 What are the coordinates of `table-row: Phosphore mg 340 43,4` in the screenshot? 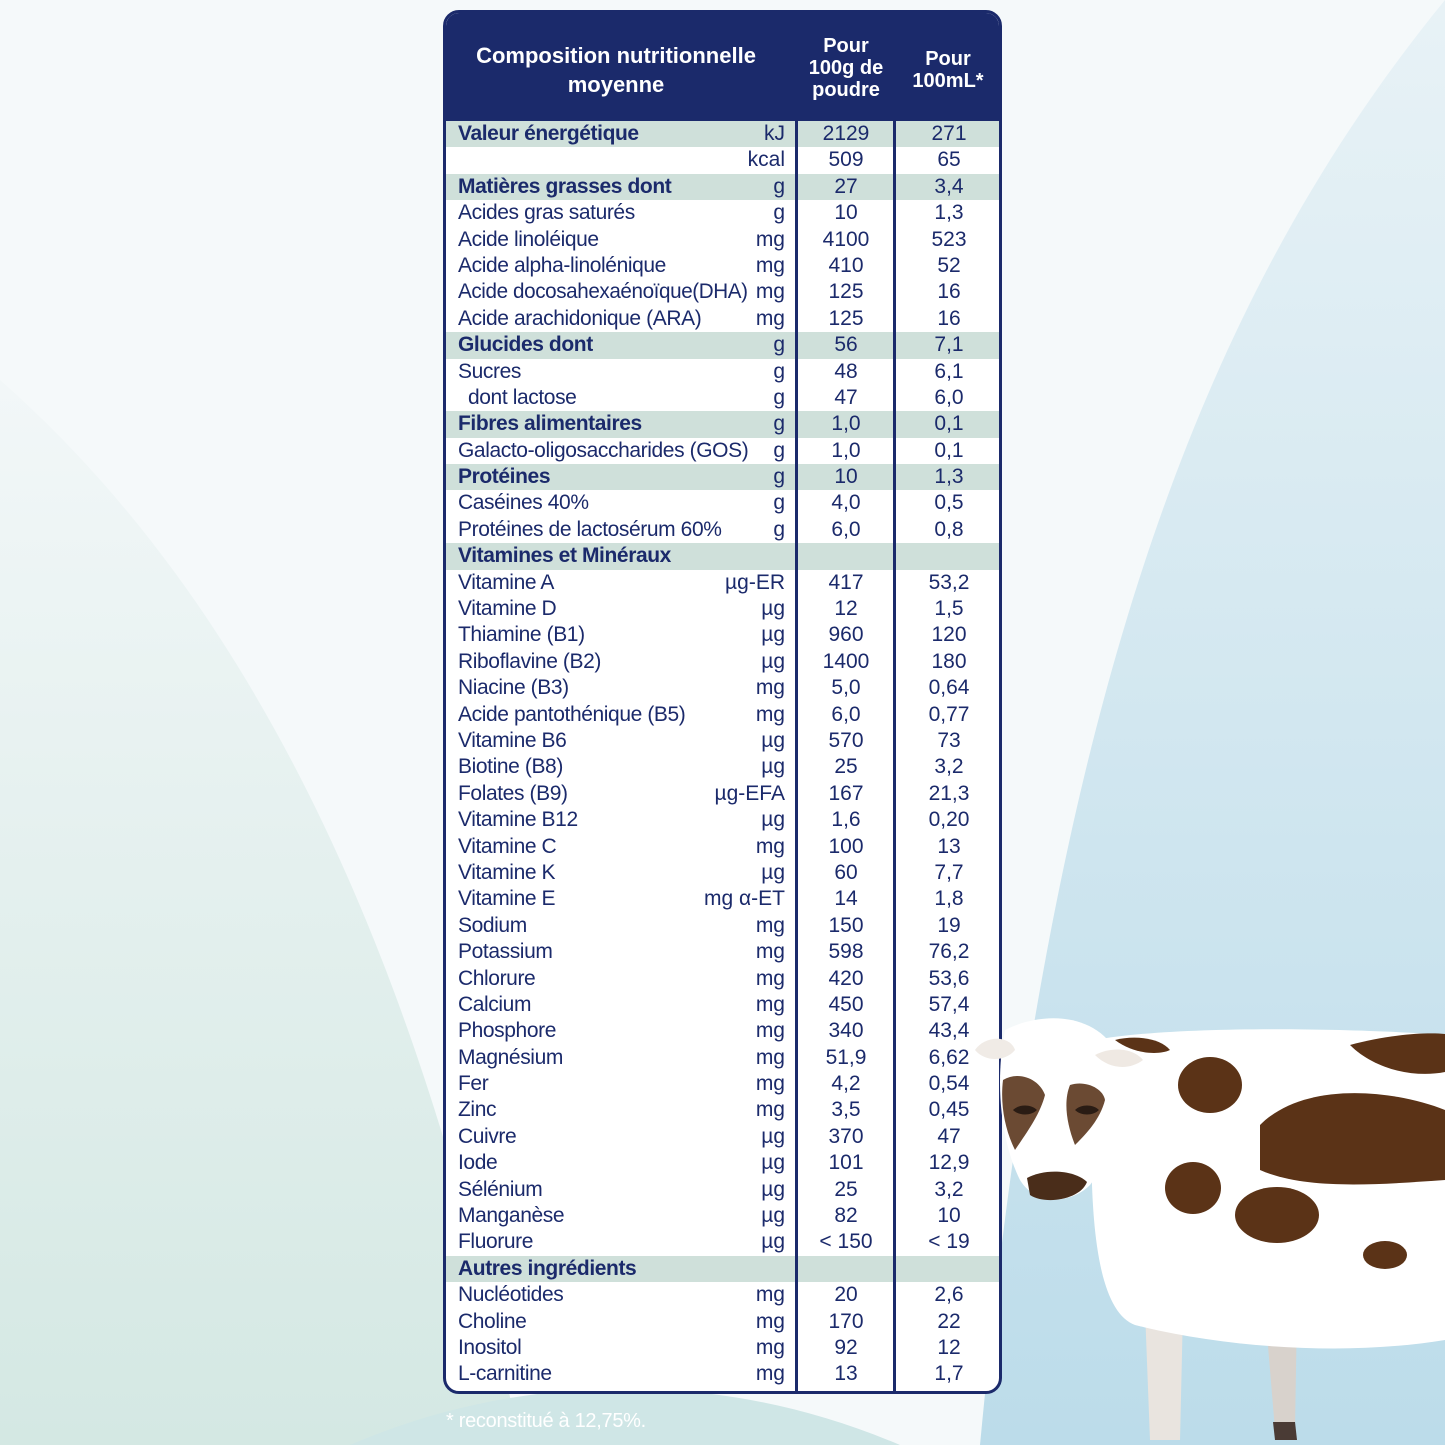 It's located at (722, 1031).